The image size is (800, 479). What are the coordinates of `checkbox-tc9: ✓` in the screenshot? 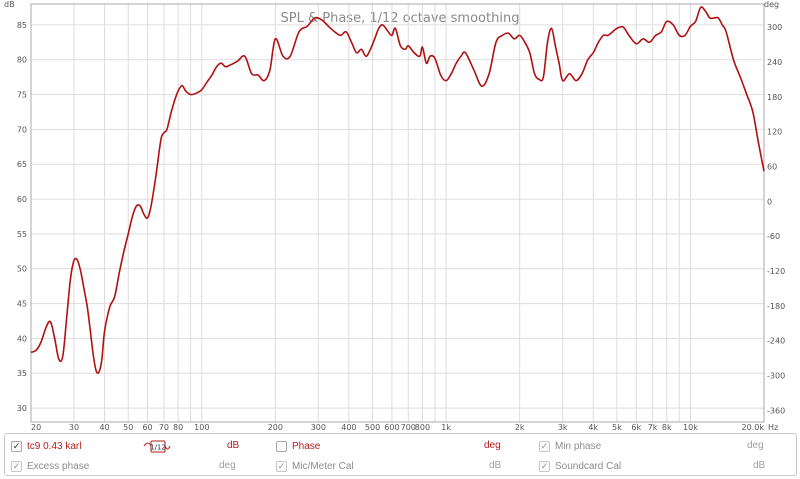 It's located at (16, 446).